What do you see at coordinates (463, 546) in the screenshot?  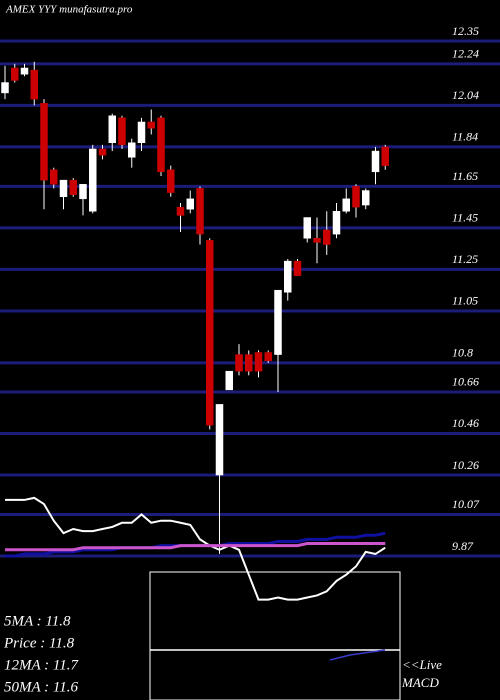 I see `y-tick-label: 9.87` at bounding box center [463, 546].